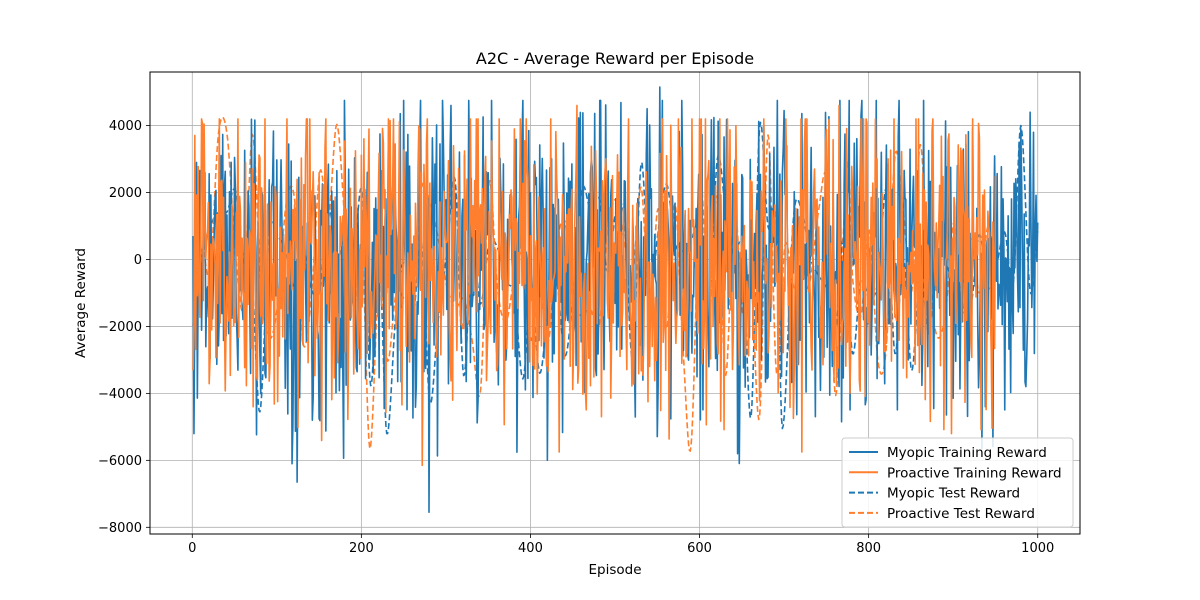 The height and width of the screenshot is (600, 1200). What do you see at coordinates (615, 58) in the screenshot?
I see `chart-title: A2C - Average Reward per Episode` at bounding box center [615, 58].